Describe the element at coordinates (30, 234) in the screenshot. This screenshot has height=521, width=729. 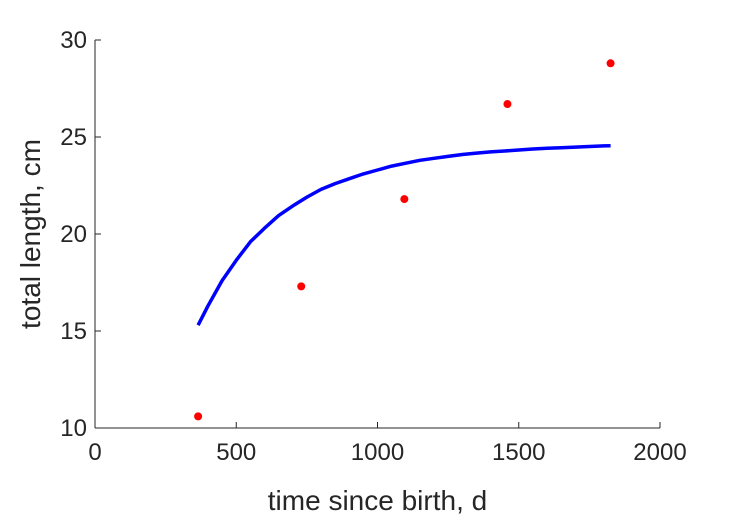
I see `y-axis-label: total length, cm` at that location.